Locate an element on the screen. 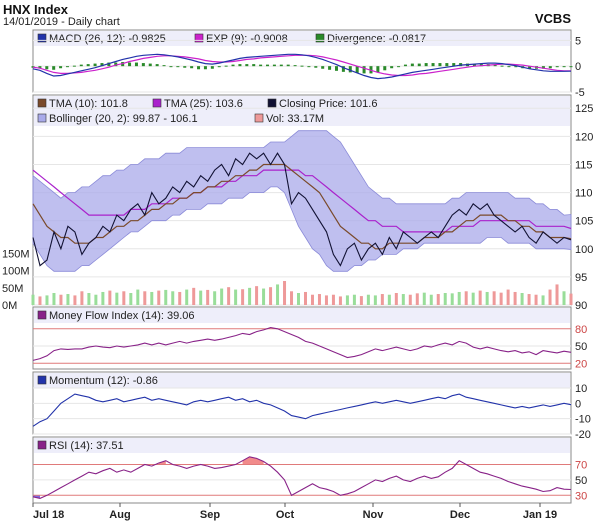  rsi-overbought-fill is located at coordinates (253, 460).